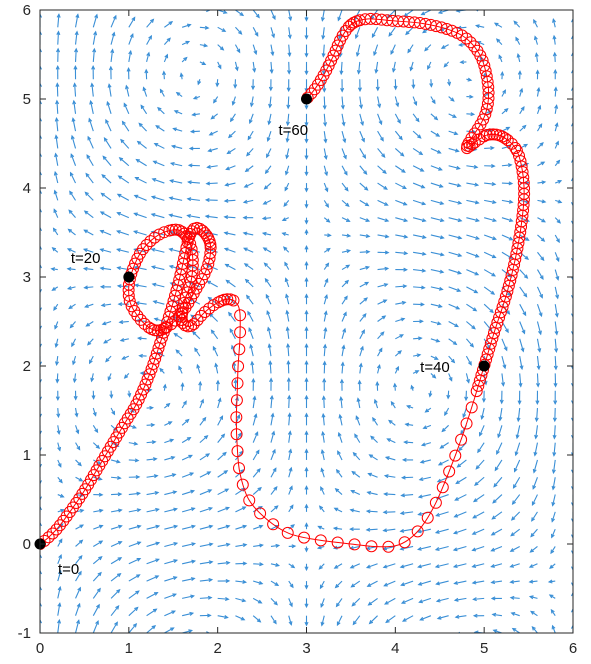 Image resolution: width=591 pixels, height=664 pixels. I want to click on trajectory-point, so click(142, 249).